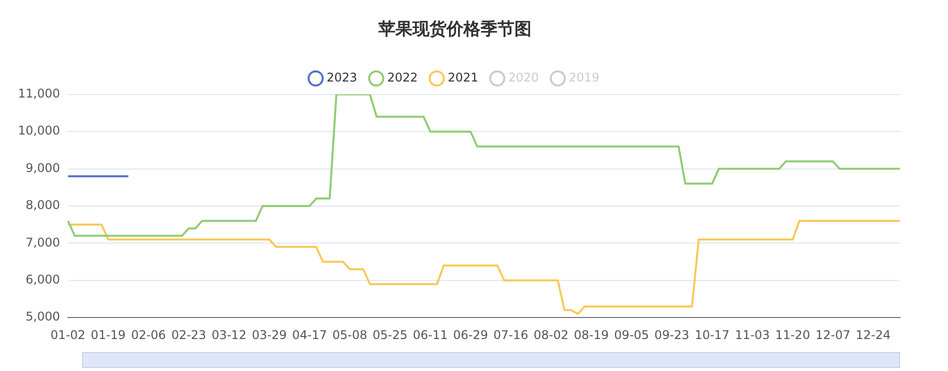  What do you see at coordinates (402, 77) in the screenshot?
I see `legend-label: 2022` at bounding box center [402, 77].